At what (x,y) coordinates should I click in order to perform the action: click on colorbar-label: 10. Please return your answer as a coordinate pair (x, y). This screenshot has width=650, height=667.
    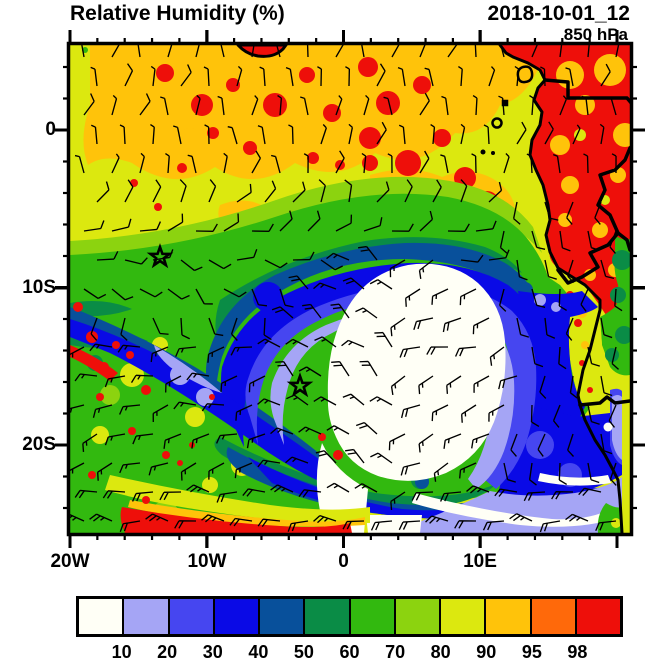
    Looking at the image, I should click on (121, 652).